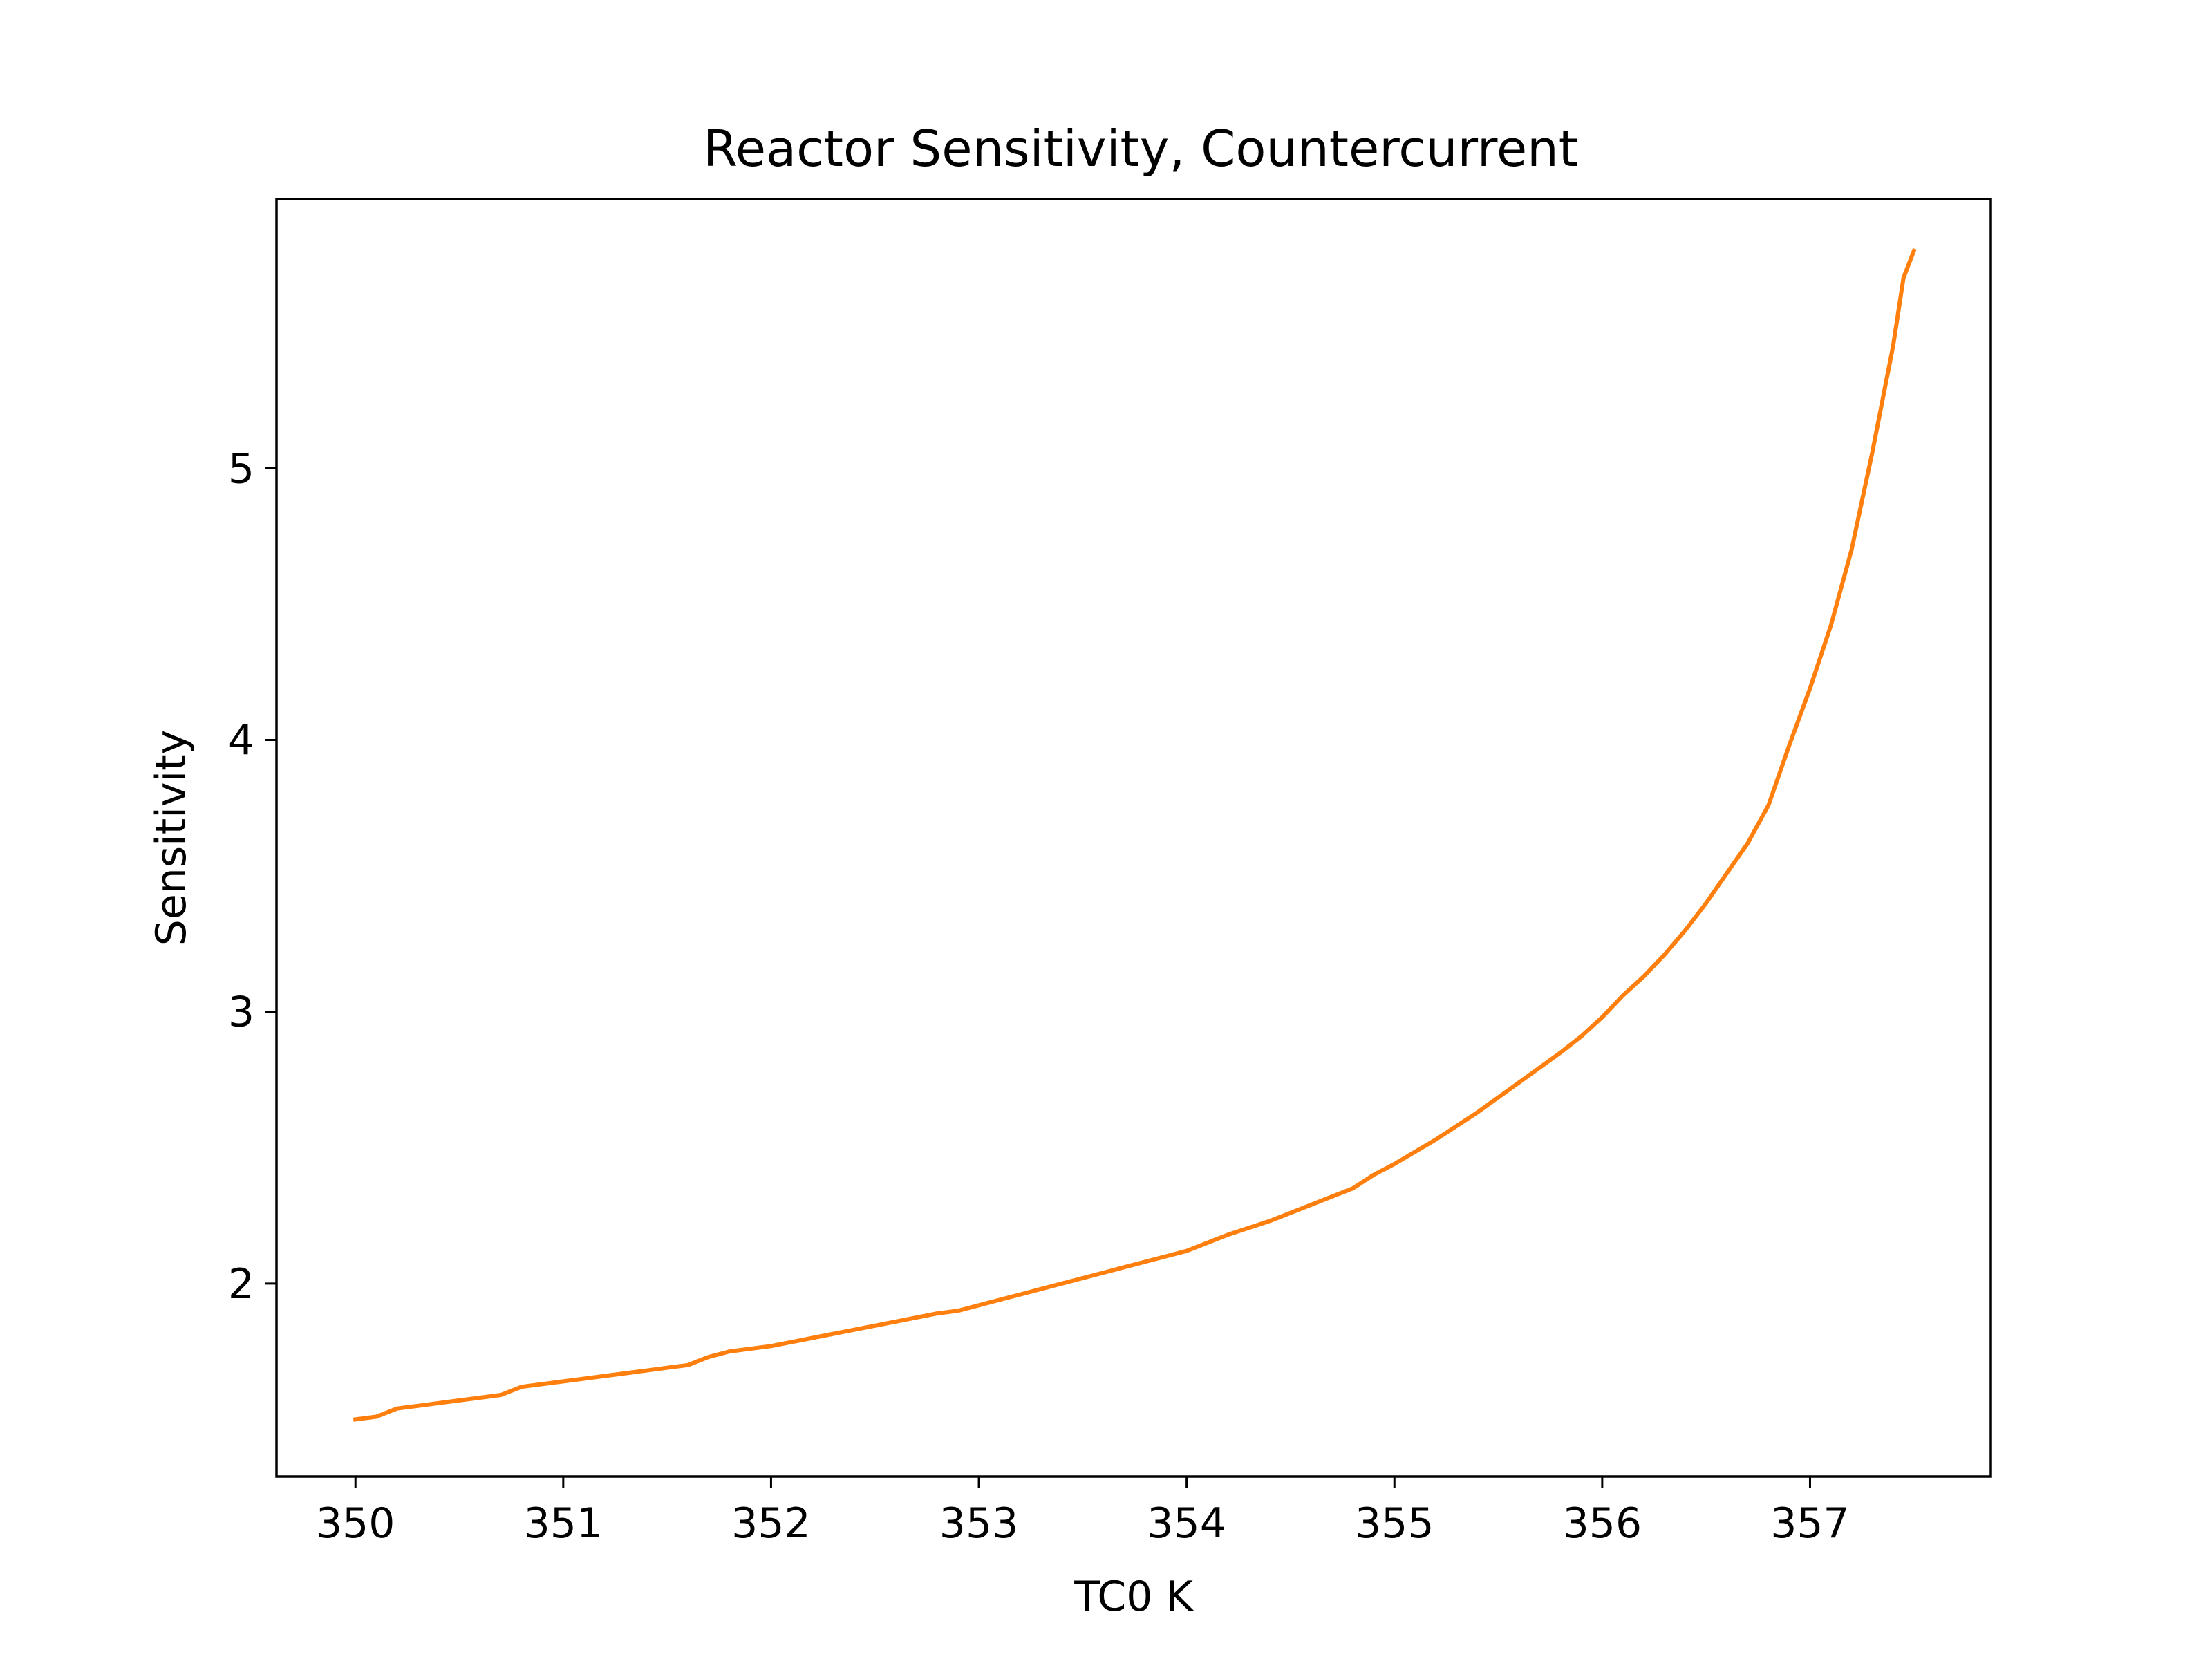  I want to click on x-axis-ticks: 350 351 352 353 354 355 356 357, so click(1083, 1512).